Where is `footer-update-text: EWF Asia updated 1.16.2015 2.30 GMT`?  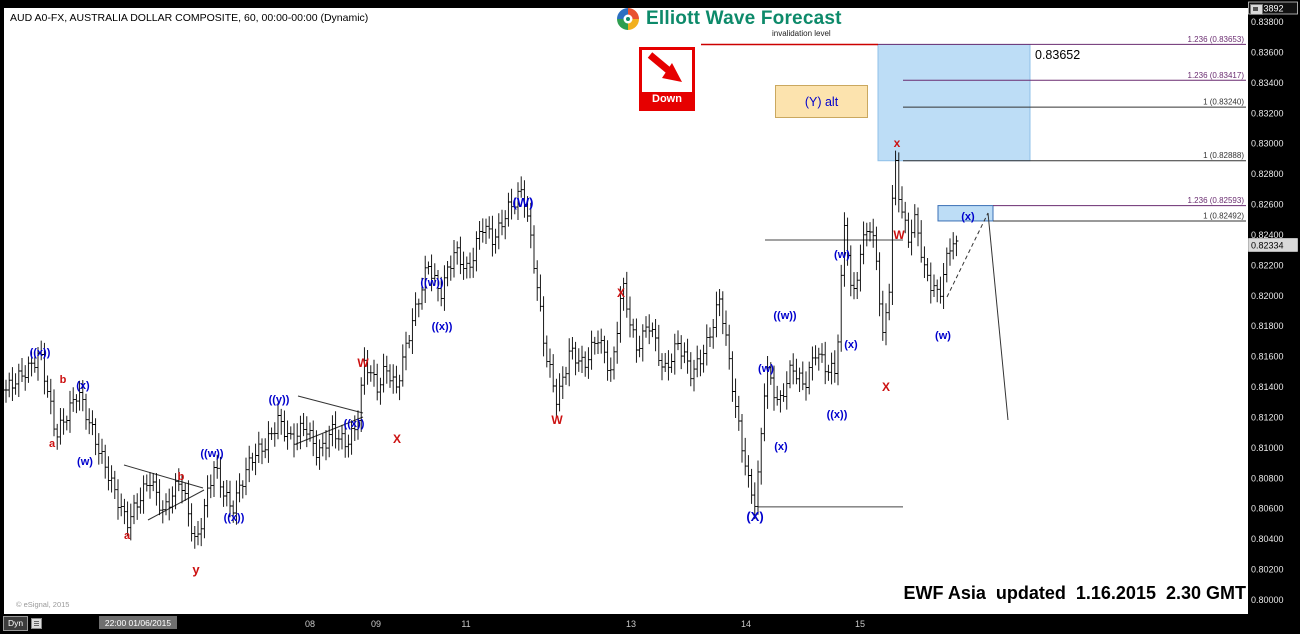 footer-update-text: EWF Asia updated 1.16.2015 2.30 GMT is located at coordinates (1074, 593).